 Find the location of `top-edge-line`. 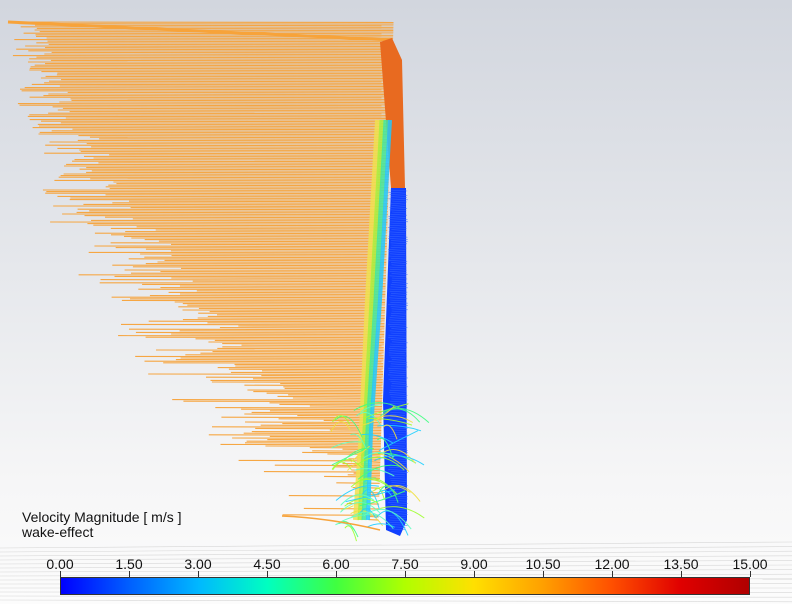

top-edge-line is located at coordinates (200, 31).